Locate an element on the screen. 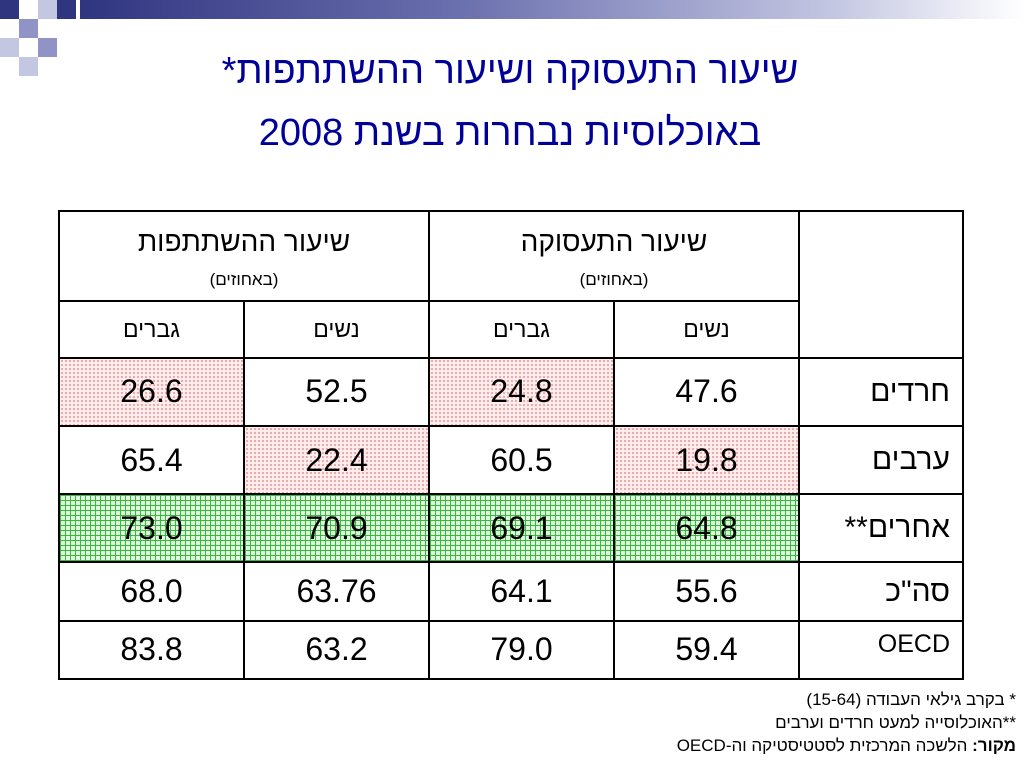 The image size is (1024, 768). group-header-participation: שיעור ההשתתפות (באחוזים) is located at coordinates (244, 256).